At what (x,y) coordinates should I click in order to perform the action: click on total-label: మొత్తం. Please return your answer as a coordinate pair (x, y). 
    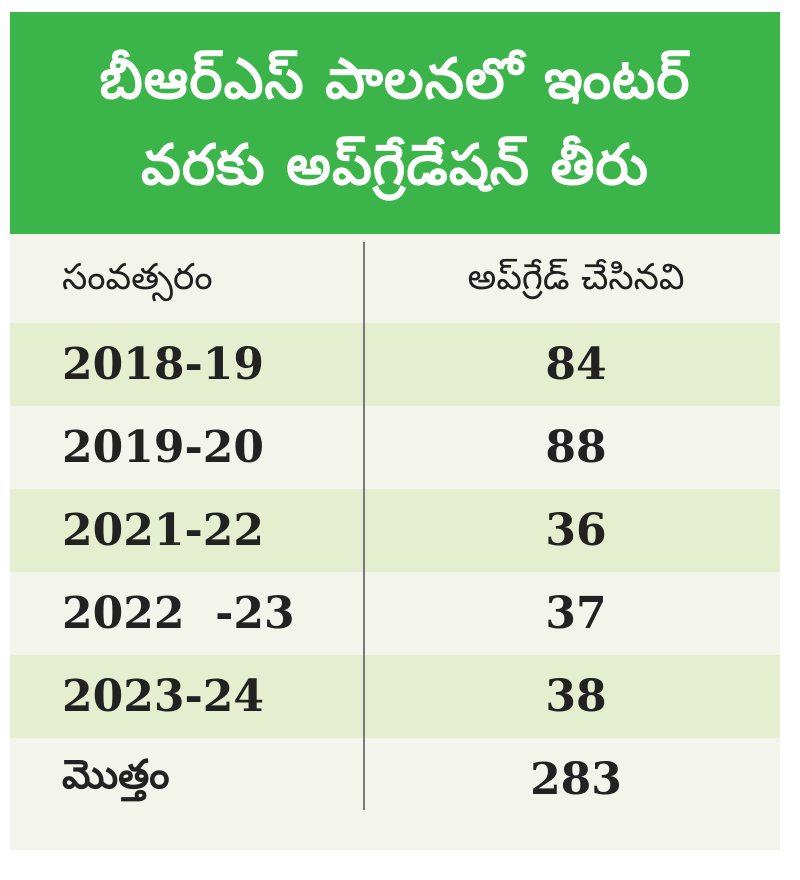
    Looking at the image, I should click on (116, 774).